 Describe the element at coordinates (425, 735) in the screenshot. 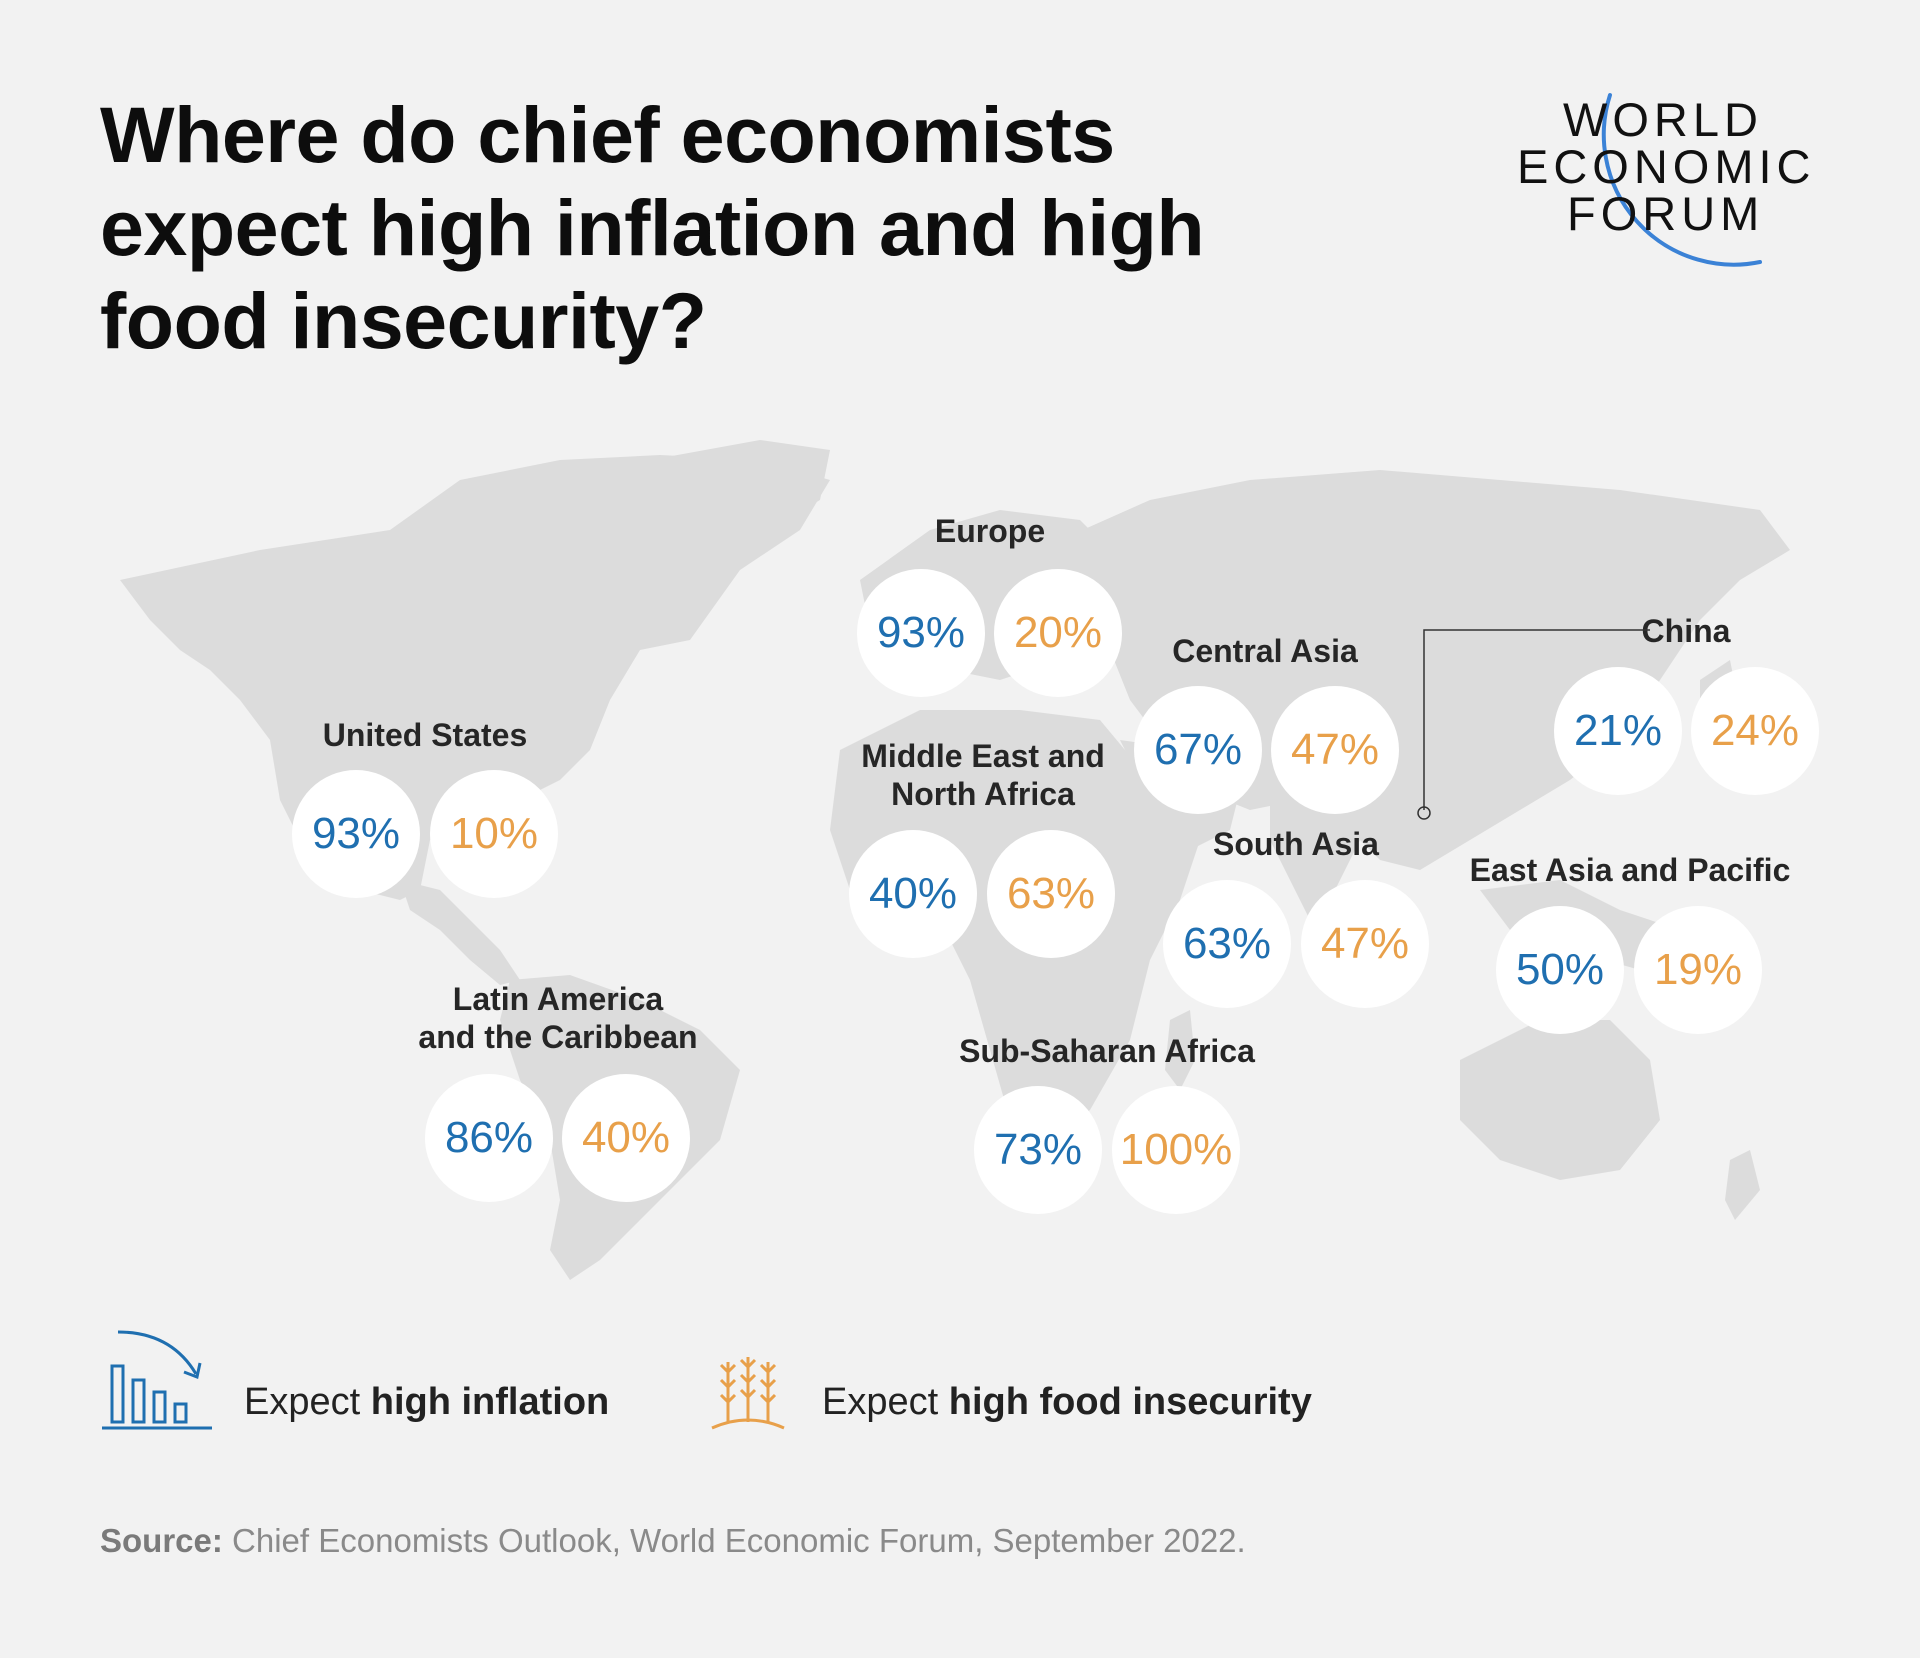

I see `region-label-united-states: United States` at that location.